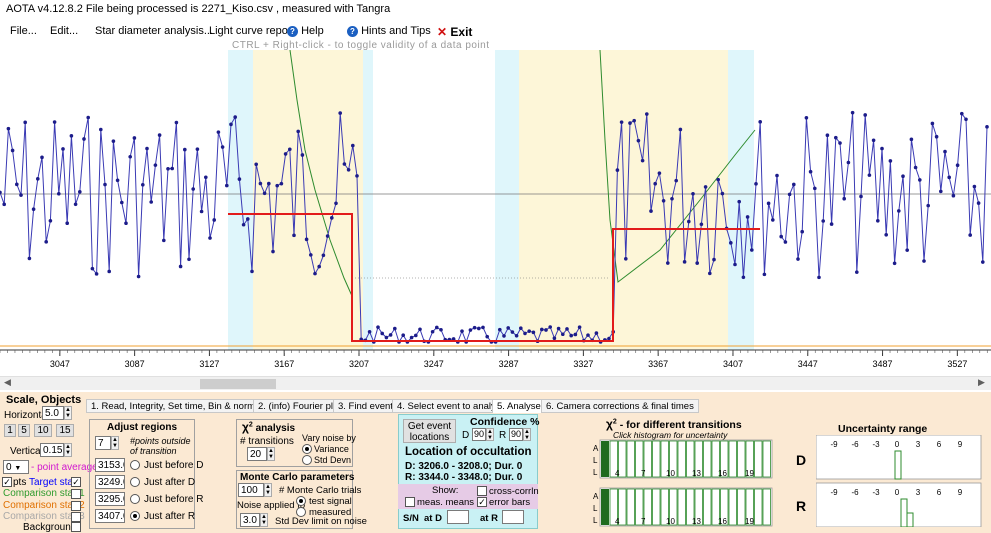  I want to click on r-histogram-frame, so click(686, 507).